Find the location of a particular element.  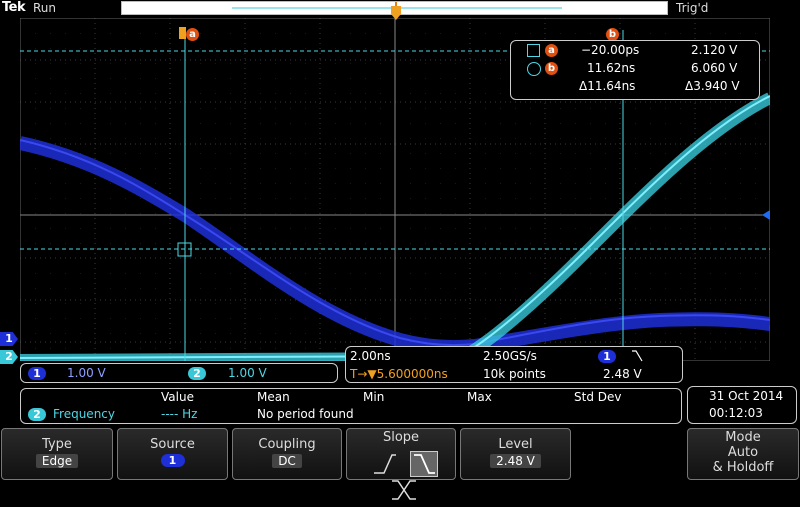

either-edge-icon is located at coordinates (404, 490).